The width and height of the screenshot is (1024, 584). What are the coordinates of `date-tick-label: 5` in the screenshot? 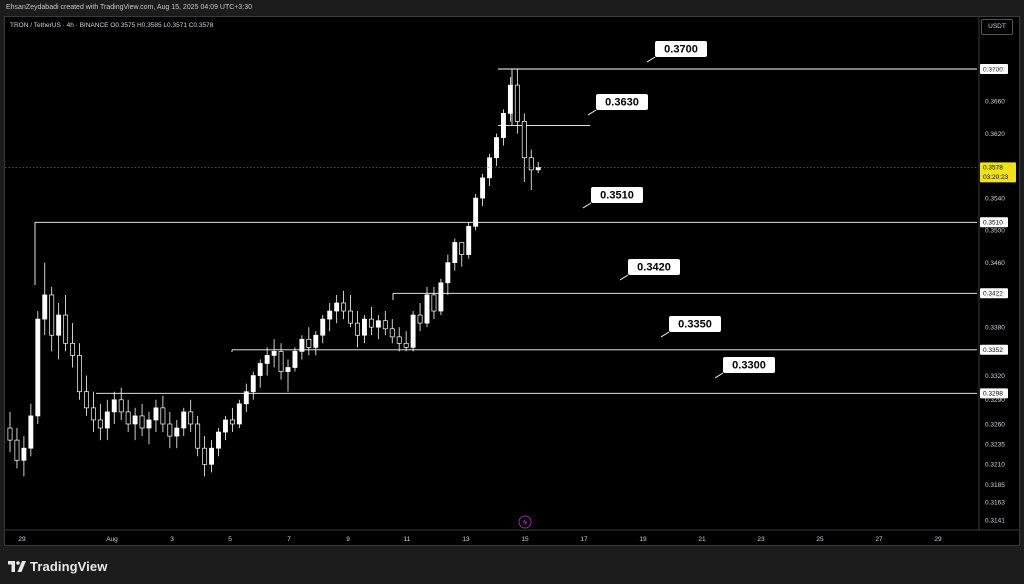 It's located at (230, 539).